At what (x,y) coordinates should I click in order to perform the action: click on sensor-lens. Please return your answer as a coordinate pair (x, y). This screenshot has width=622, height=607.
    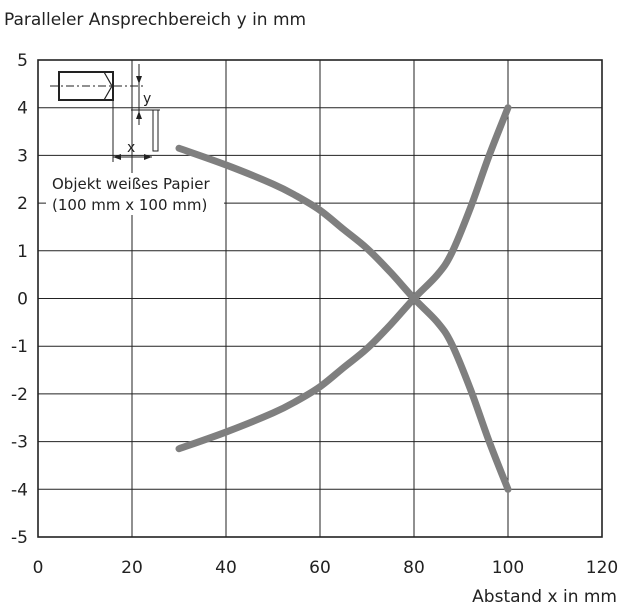
    Looking at the image, I should click on (108, 86).